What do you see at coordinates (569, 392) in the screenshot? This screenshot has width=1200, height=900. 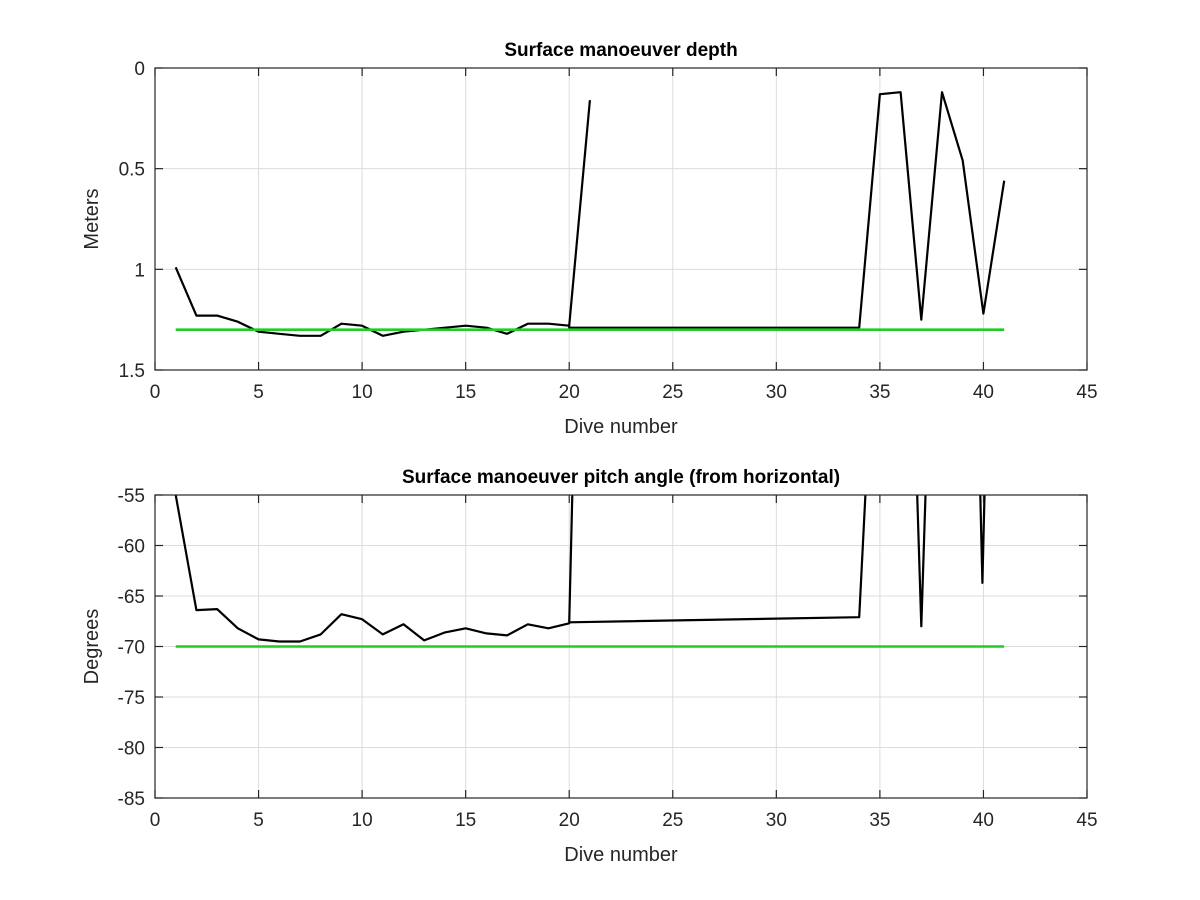 I see `depth-chart-x-tick-label: 20` at bounding box center [569, 392].